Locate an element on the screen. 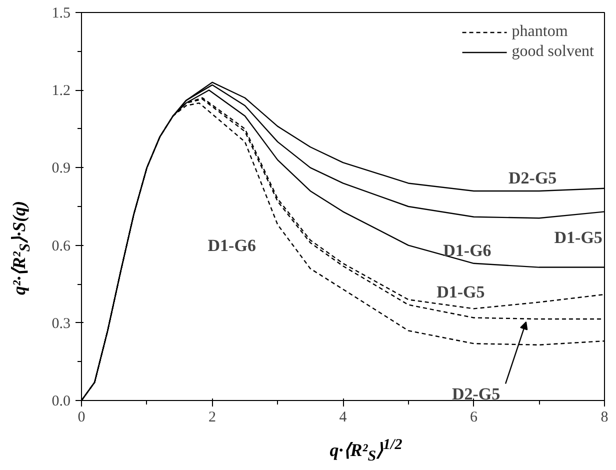 The height and width of the screenshot is (470, 616). x-tick-label: 6 is located at coordinates (474, 418).